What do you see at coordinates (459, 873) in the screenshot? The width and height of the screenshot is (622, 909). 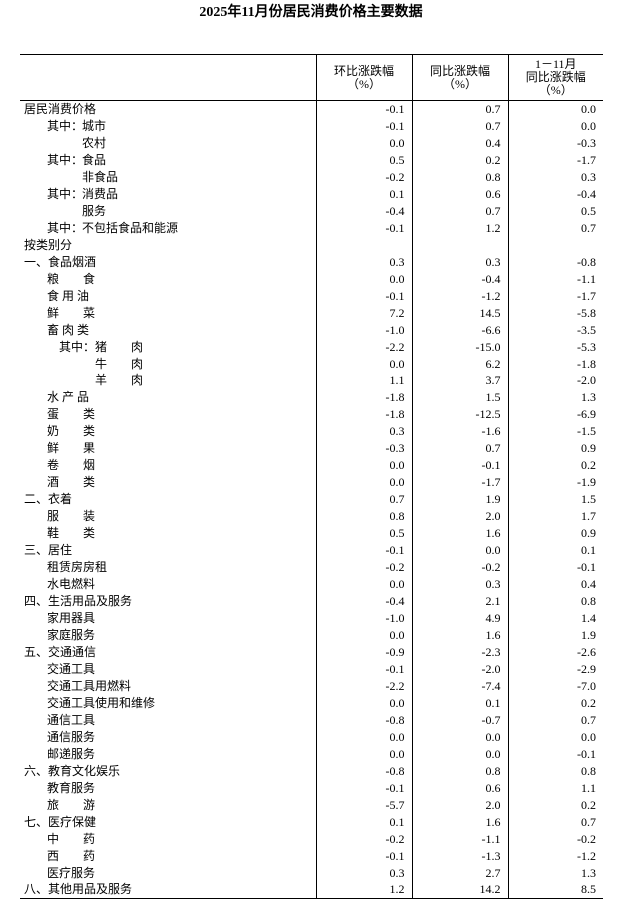 I see `value-yoy: 2.7` at bounding box center [459, 873].